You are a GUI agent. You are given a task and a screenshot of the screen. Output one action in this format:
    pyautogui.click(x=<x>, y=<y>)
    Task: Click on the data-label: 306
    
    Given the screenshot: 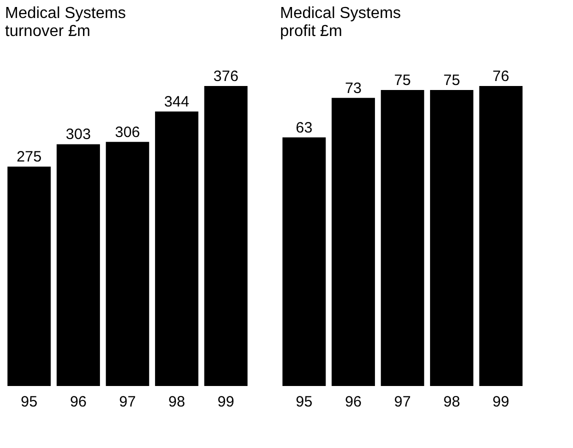 What is the action you would take?
    pyautogui.click(x=127, y=132)
    